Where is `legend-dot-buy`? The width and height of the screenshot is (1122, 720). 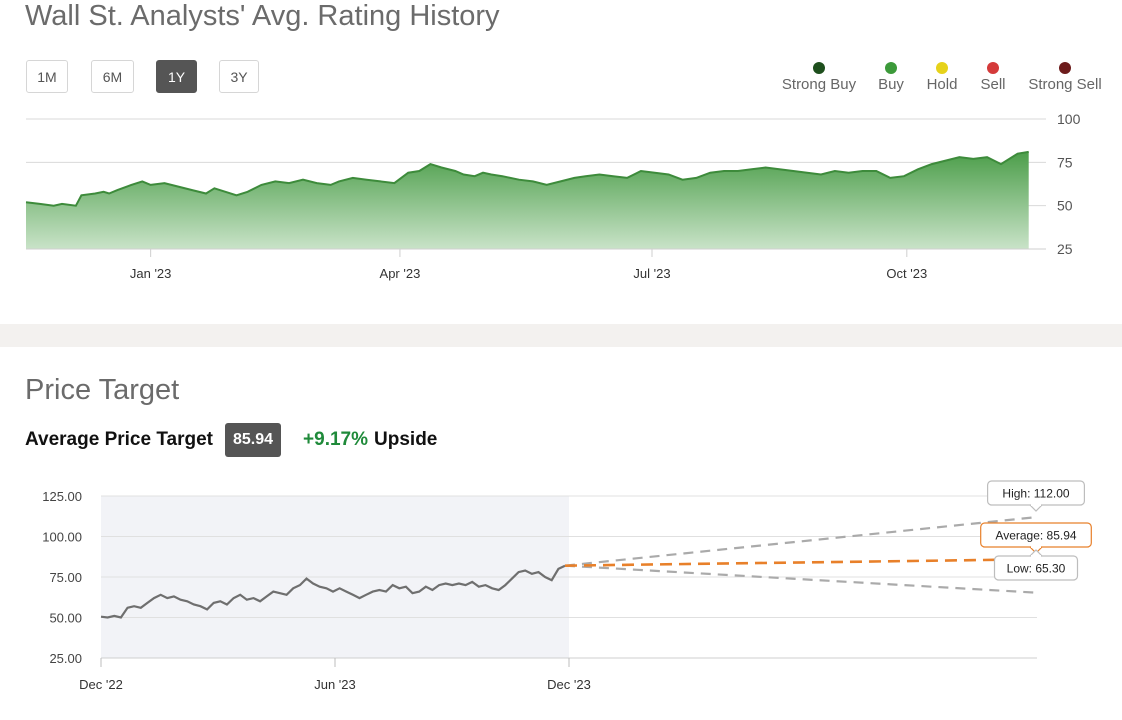 legend-dot-buy is located at coordinates (891, 68).